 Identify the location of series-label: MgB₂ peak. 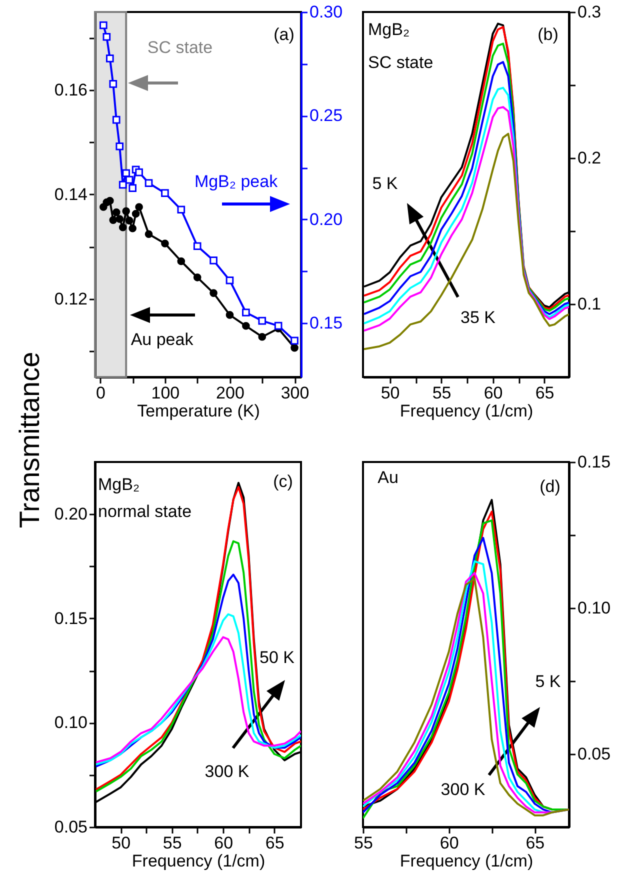
(236, 181).